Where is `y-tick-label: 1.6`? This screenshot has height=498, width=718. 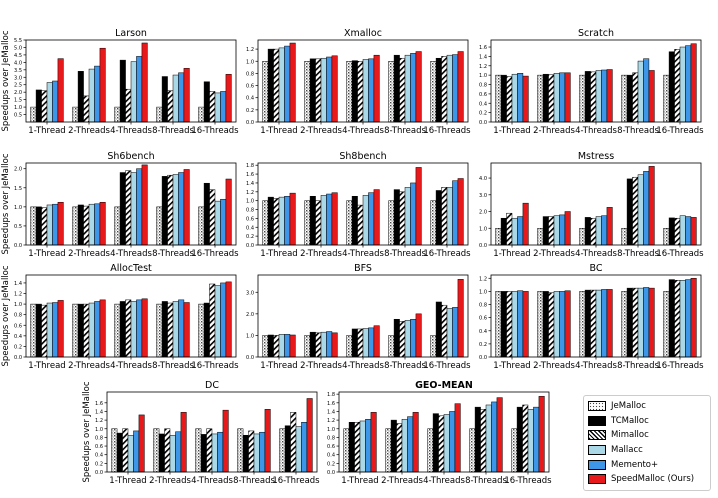
y-tick-label: 1.6 is located at coordinates (483, 48).